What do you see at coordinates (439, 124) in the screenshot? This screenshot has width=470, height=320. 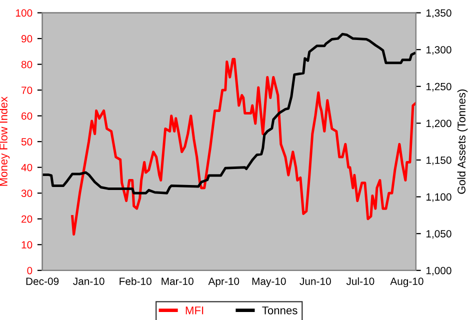 I see `y2-tick-label: 1,200` at bounding box center [439, 124].